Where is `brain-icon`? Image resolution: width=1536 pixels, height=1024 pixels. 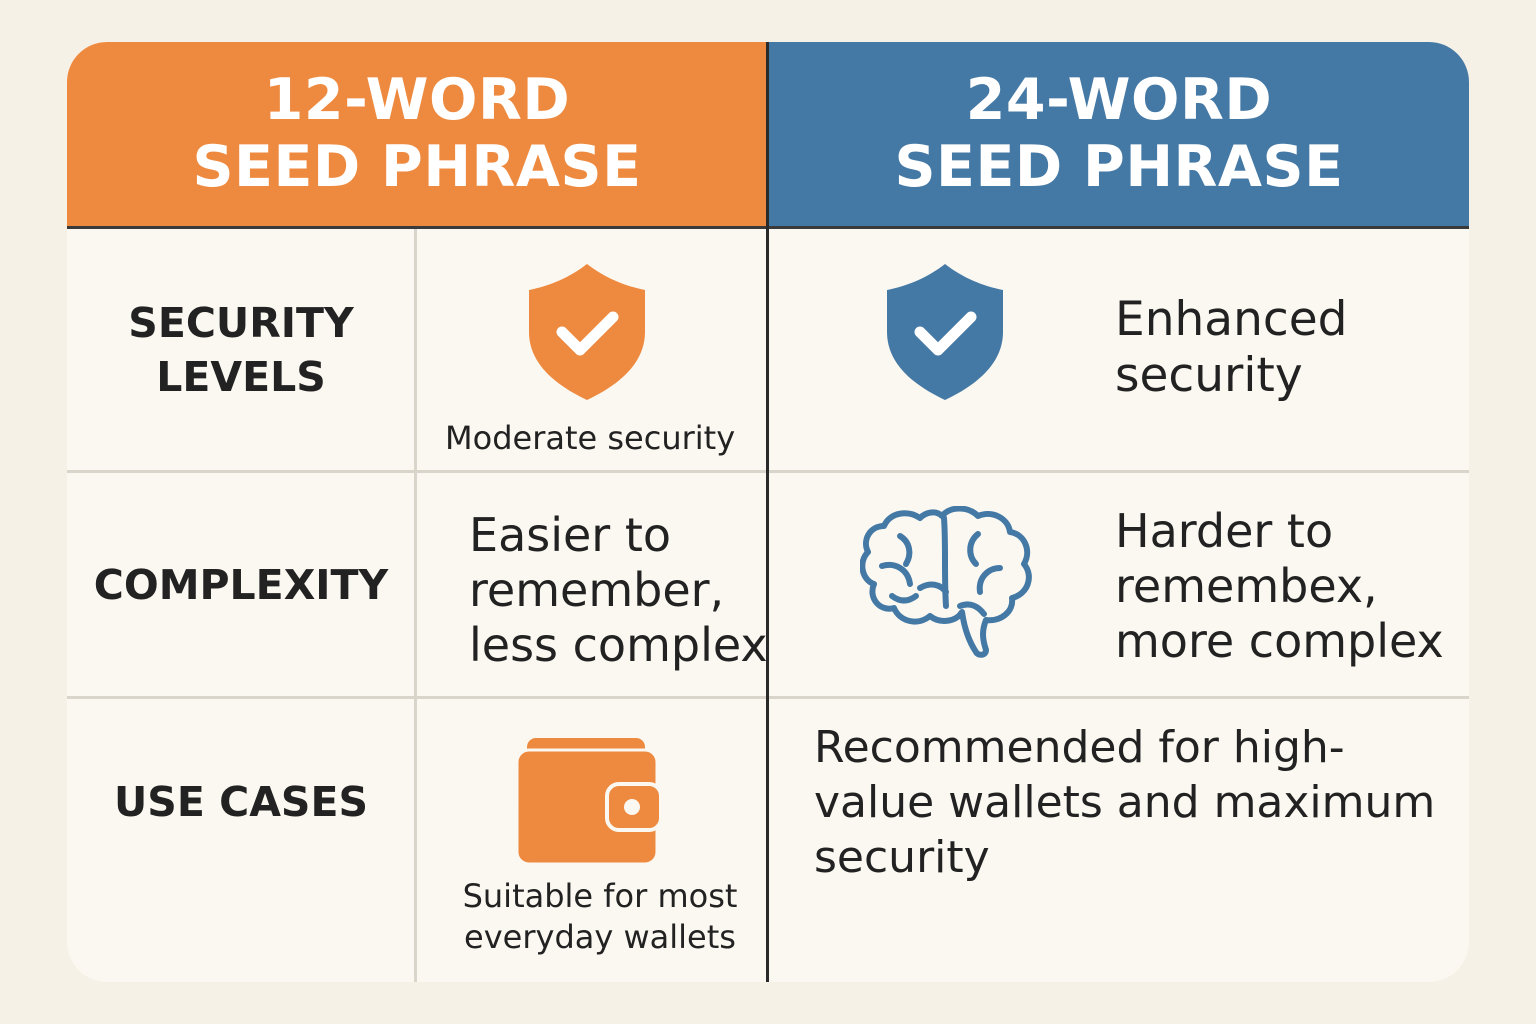
brain-icon is located at coordinates (946, 582).